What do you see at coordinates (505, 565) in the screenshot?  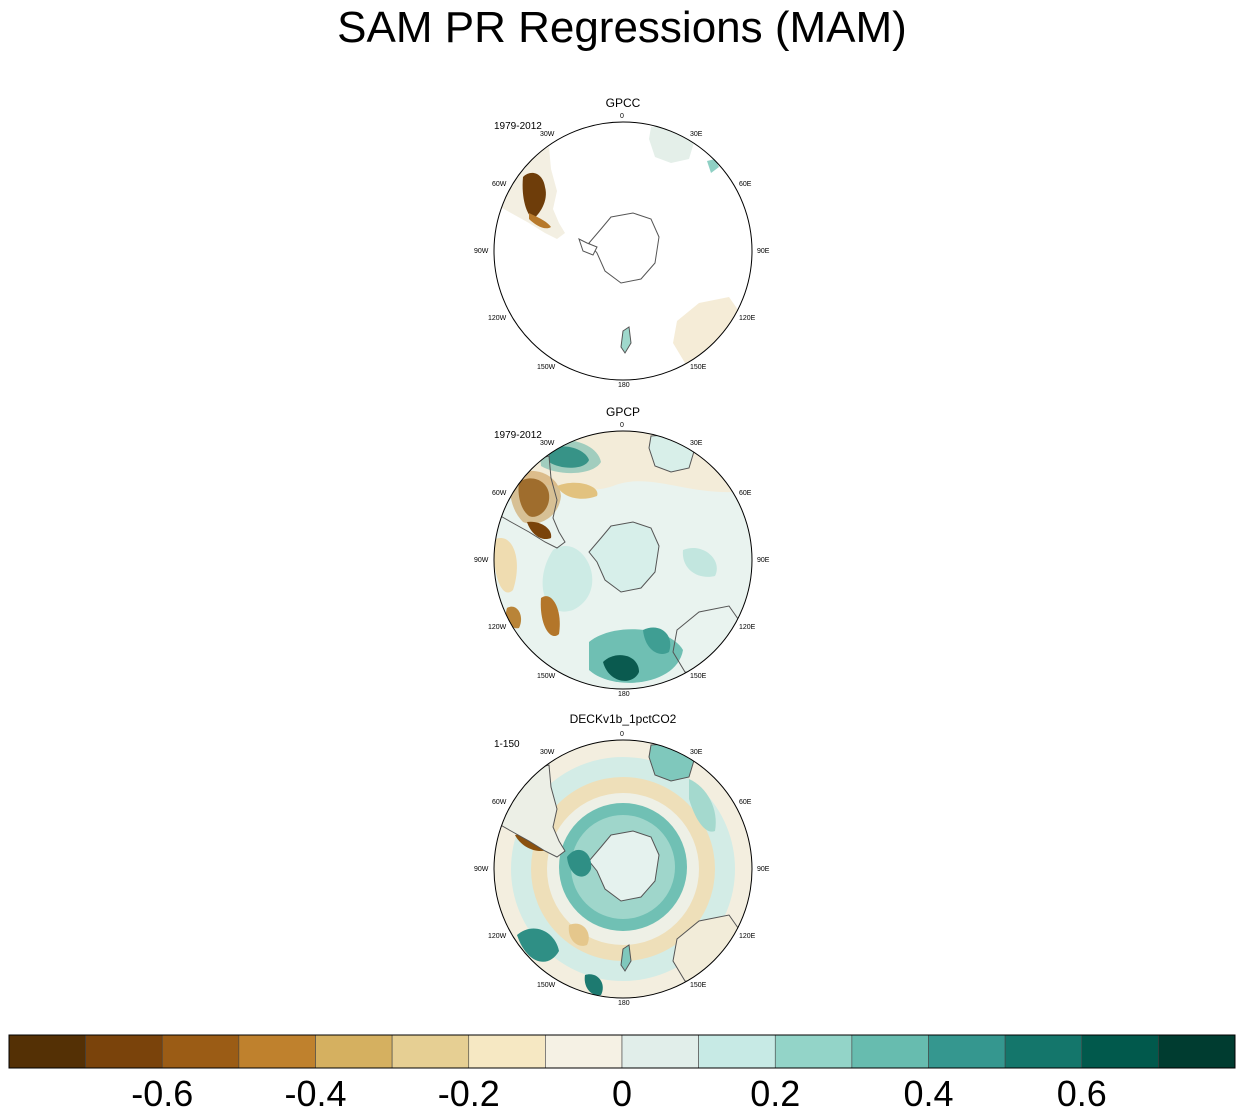 I see `field-patch-dry` at bounding box center [505, 565].